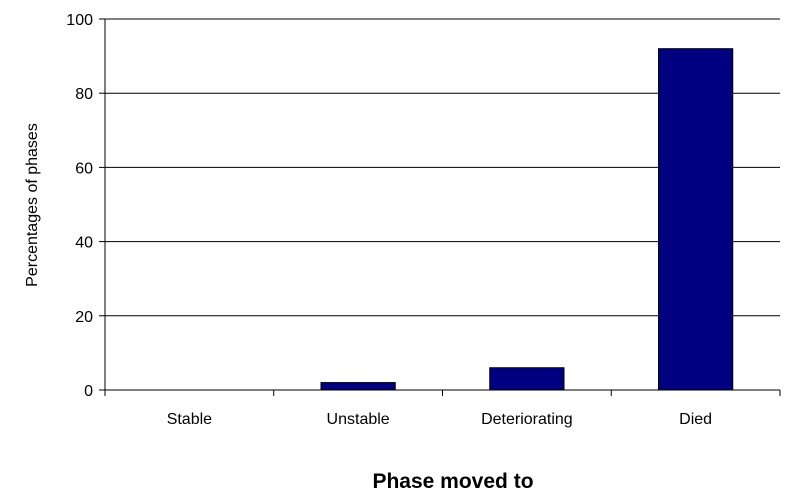 This screenshot has height=502, width=807. What do you see at coordinates (84, 94) in the screenshot?
I see `y-tick-label: 80` at bounding box center [84, 94].